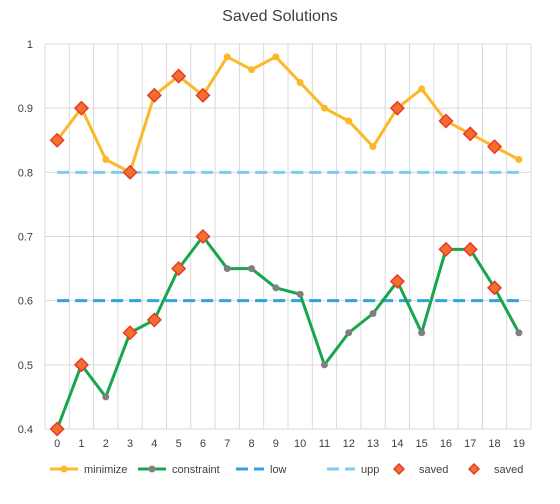  What do you see at coordinates (446, 444) in the screenshot?
I see `x-tick-label: 16` at bounding box center [446, 444].